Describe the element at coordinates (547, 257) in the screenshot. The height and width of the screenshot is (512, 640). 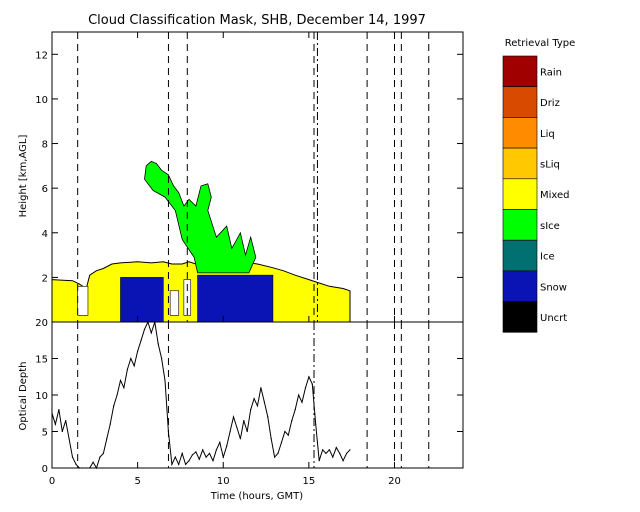
I see `legend-label-ice: Ice` at that location.